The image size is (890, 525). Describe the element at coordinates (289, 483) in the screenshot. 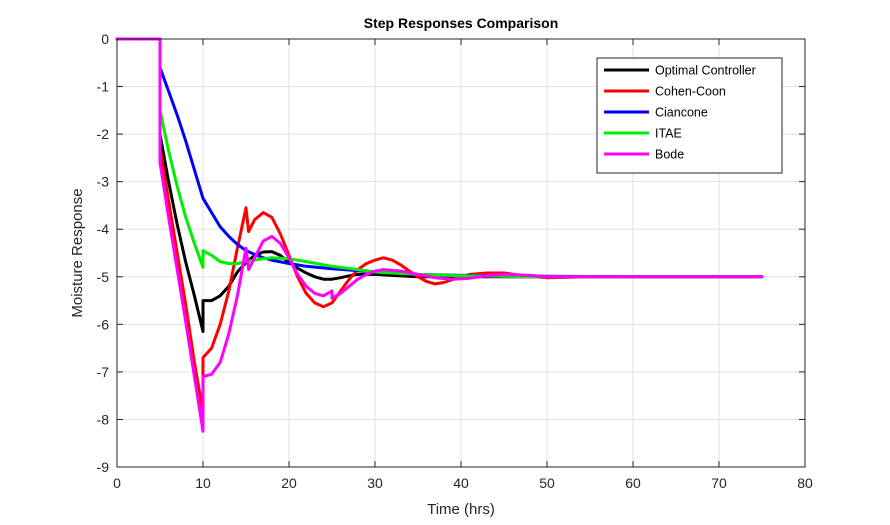

I see `x-tick-label: 20` at that location.